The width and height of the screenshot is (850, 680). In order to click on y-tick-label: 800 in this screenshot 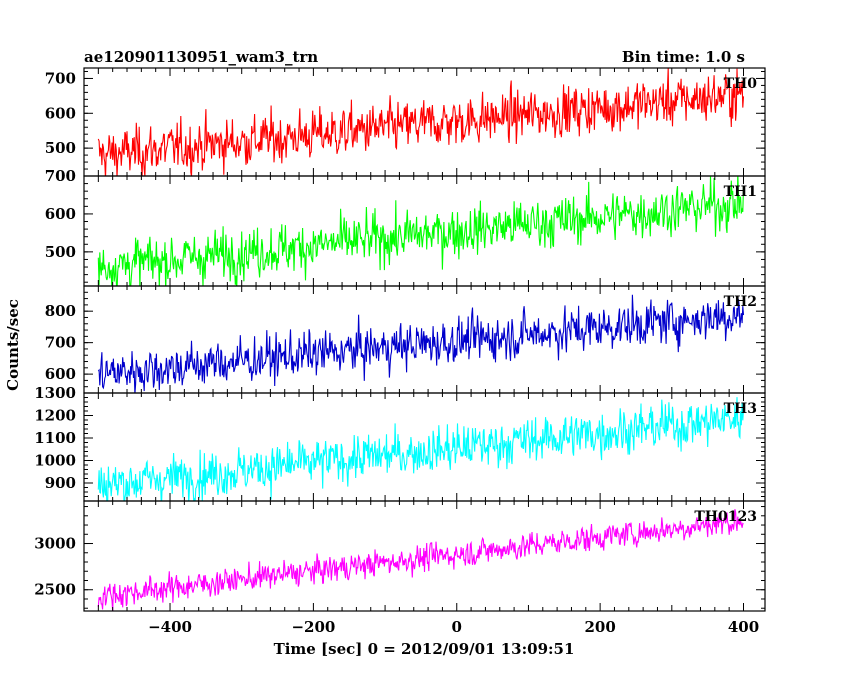, I will do `click(60, 311)`.